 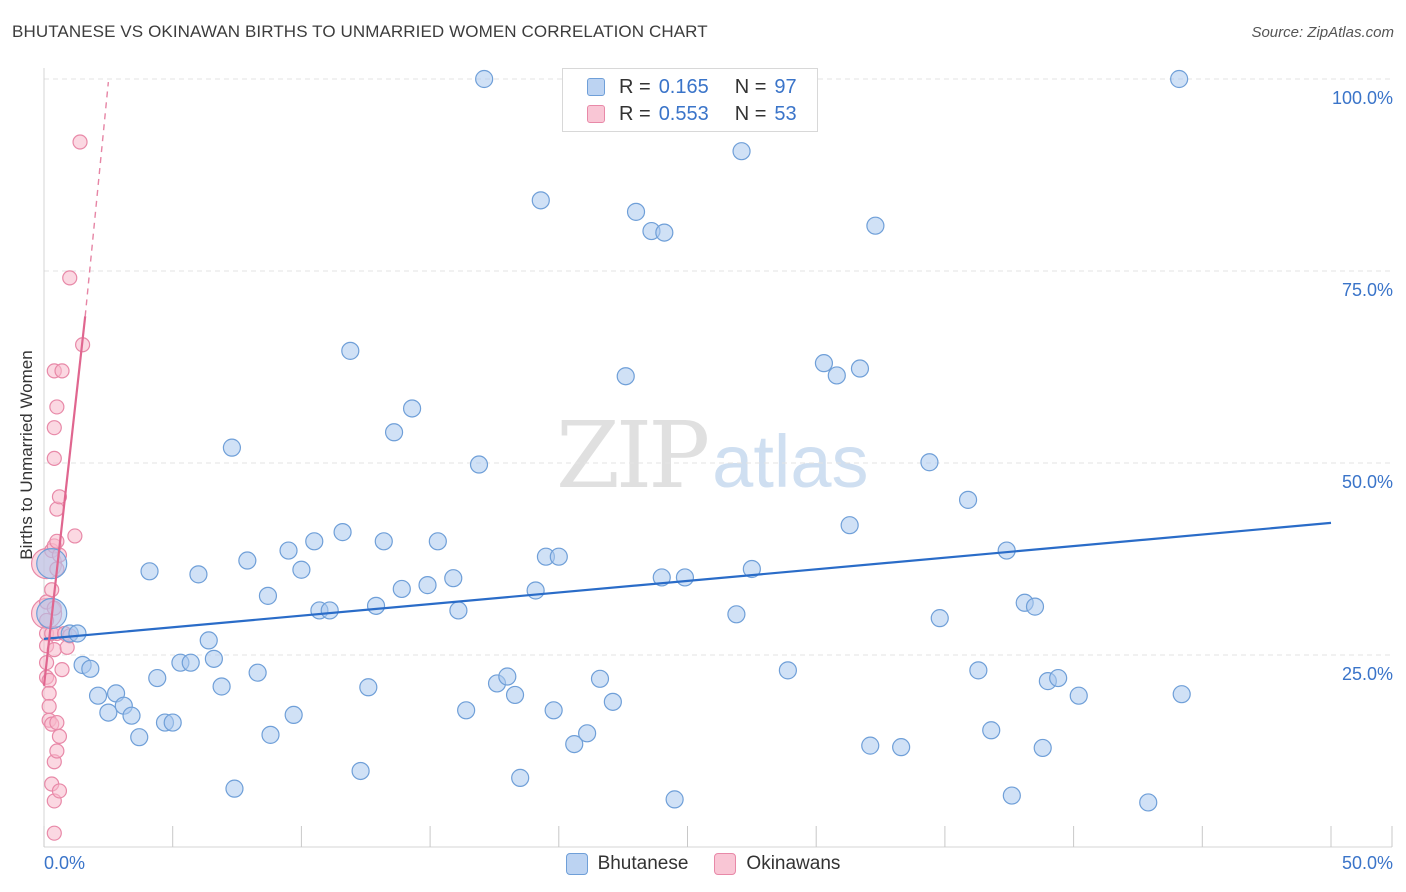 What do you see at coordinates (785, 86) in the screenshot?
I see `bhutanese-n-value: 97` at bounding box center [785, 86].